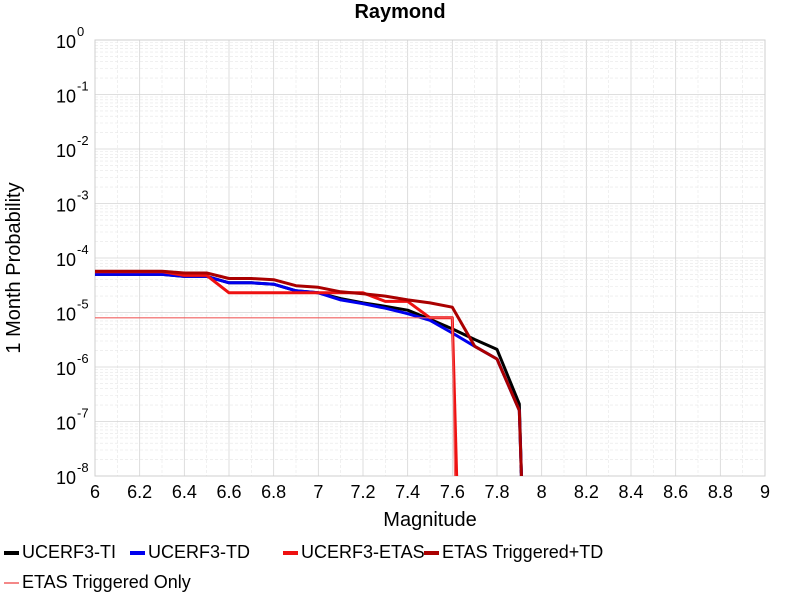  Describe the element at coordinates (765, 492) in the screenshot. I see `x-tick-label: 9` at that location.